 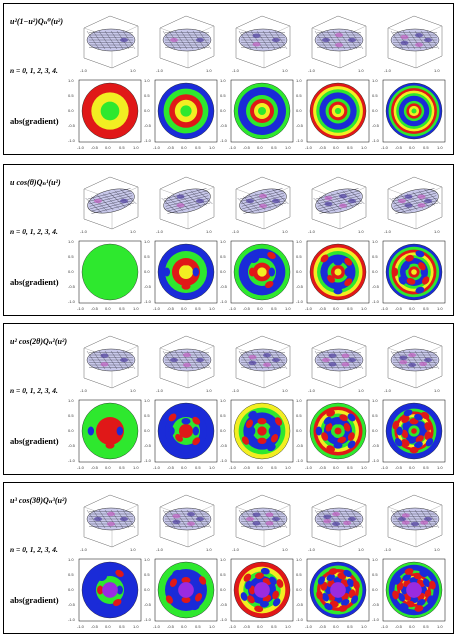 What do you see at coordinates (39, 341) in the screenshot?
I see `panel-title: u² cos(2θ)Qₙ²(u²)` at bounding box center [39, 341].